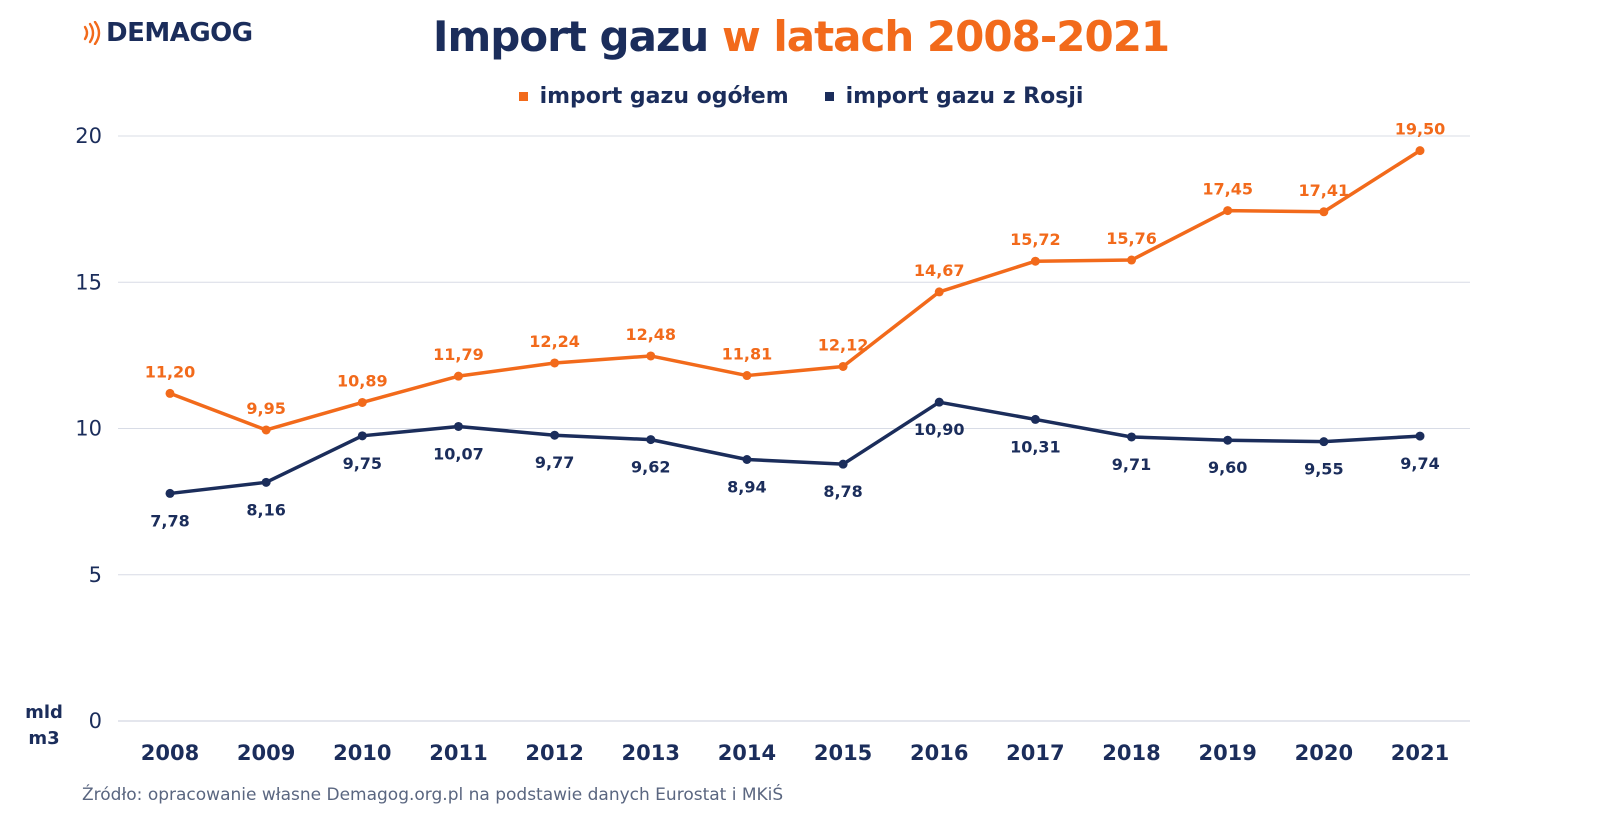  Describe the element at coordinates (651, 753) in the screenshot. I see `x-tick-label: 2013` at that location.